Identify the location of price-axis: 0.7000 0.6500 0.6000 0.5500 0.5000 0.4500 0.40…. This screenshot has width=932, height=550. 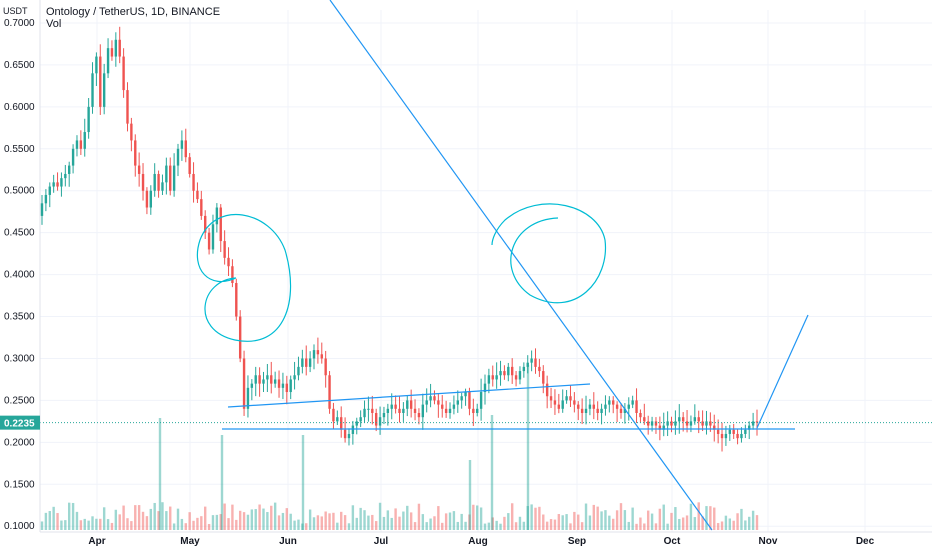
(22, 266).